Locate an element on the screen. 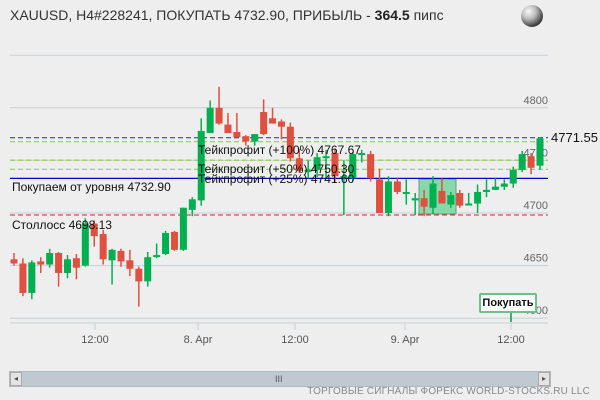  entry-label: Покупаем от уровня 4732.90 is located at coordinates (91, 187).